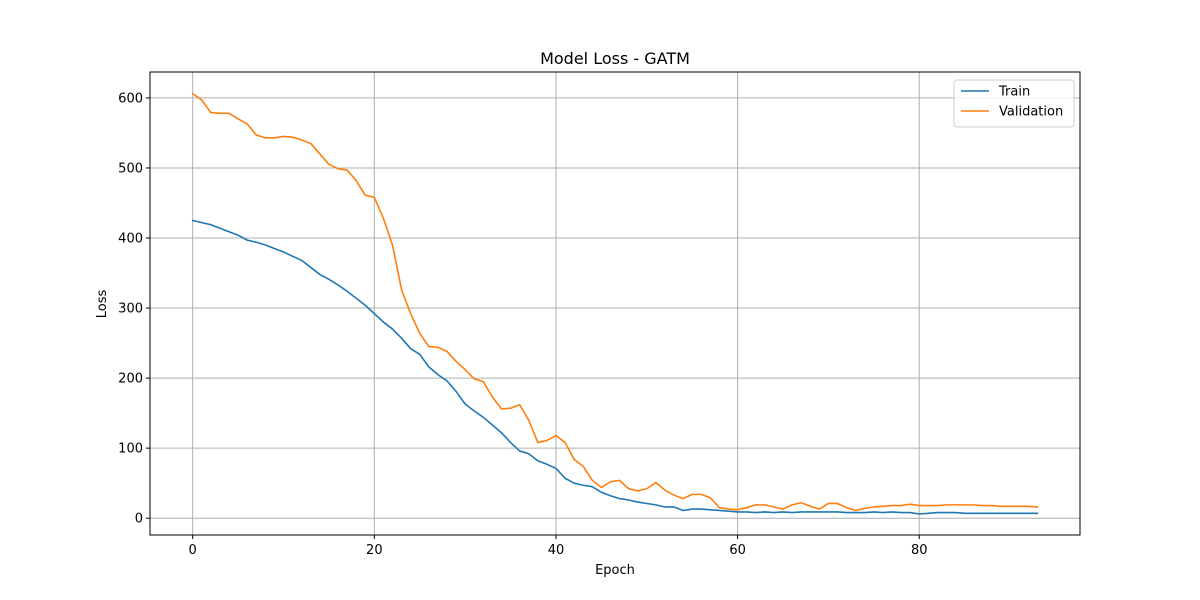 Image resolution: width=1200 pixels, height=600 pixels. I want to click on legend-label-train: Train, so click(1014, 92).